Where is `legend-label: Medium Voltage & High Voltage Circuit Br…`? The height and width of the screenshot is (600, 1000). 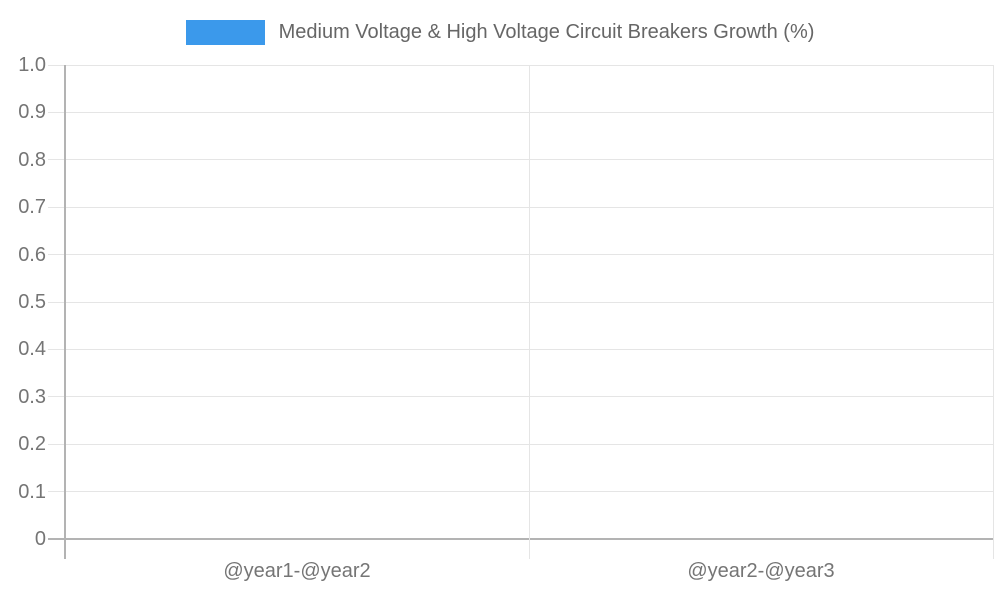
legend-label: Medium Voltage & High Voltage Circuit Br… is located at coordinates (546, 32).